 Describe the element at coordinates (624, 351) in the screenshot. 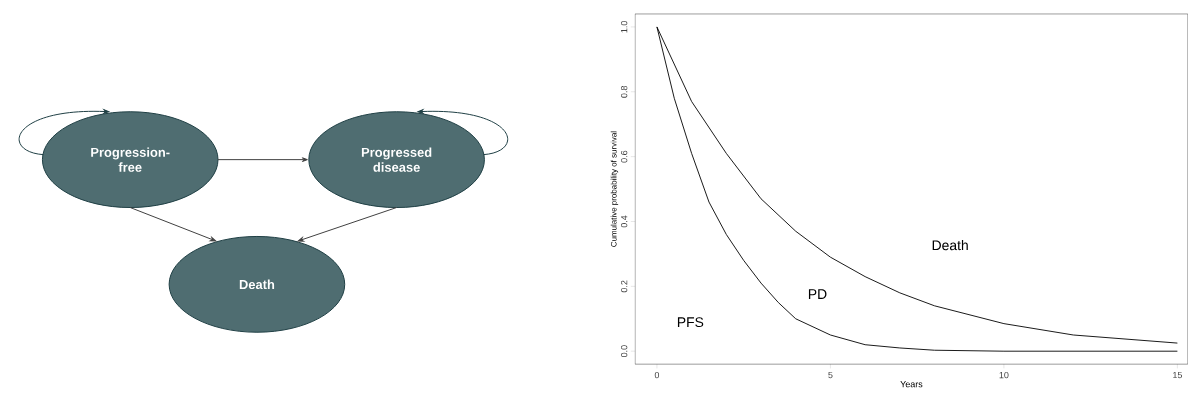

I see `y-tick-label: 0.0` at that location.